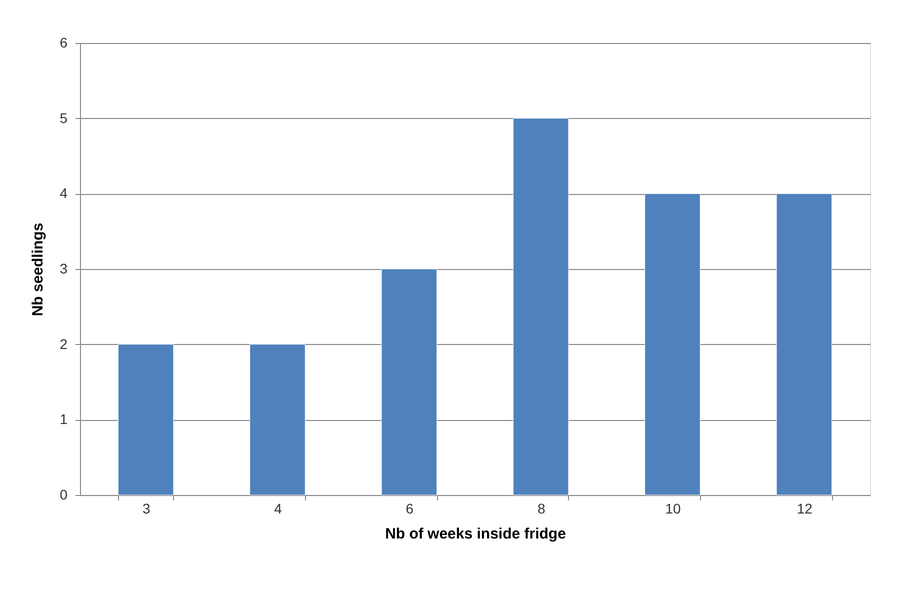 The image size is (924, 606). I want to click on y-axis-title: Nb seedlings, so click(38, 269).